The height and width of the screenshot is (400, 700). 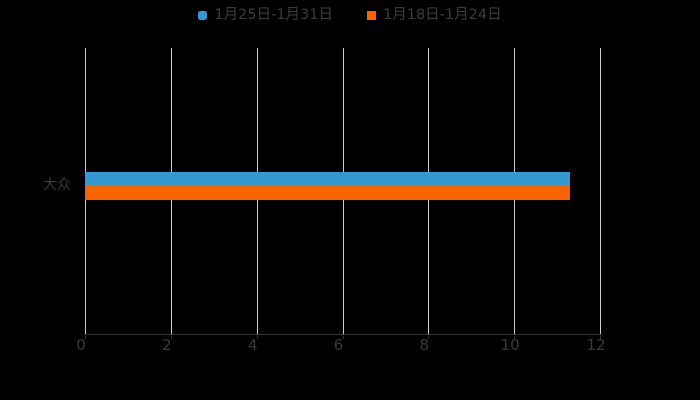 What do you see at coordinates (327, 193) in the screenshot?
I see `bar-大众-series-1` at bounding box center [327, 193].